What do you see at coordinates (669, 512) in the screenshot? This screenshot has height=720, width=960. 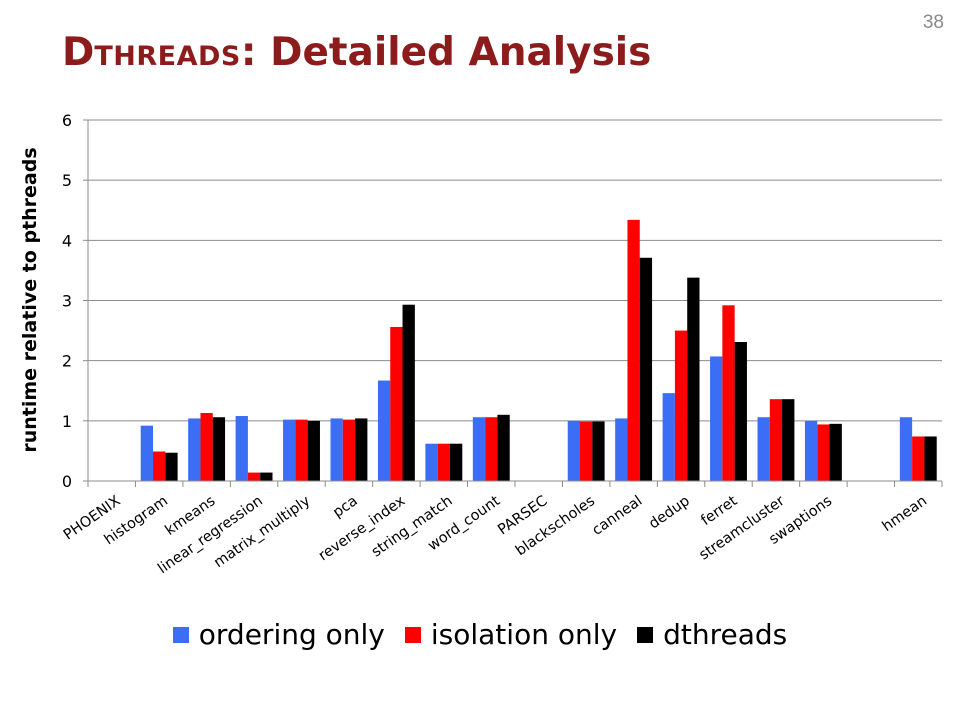 I see `x-tick-label: dedup` at bounding box center [669, 512].